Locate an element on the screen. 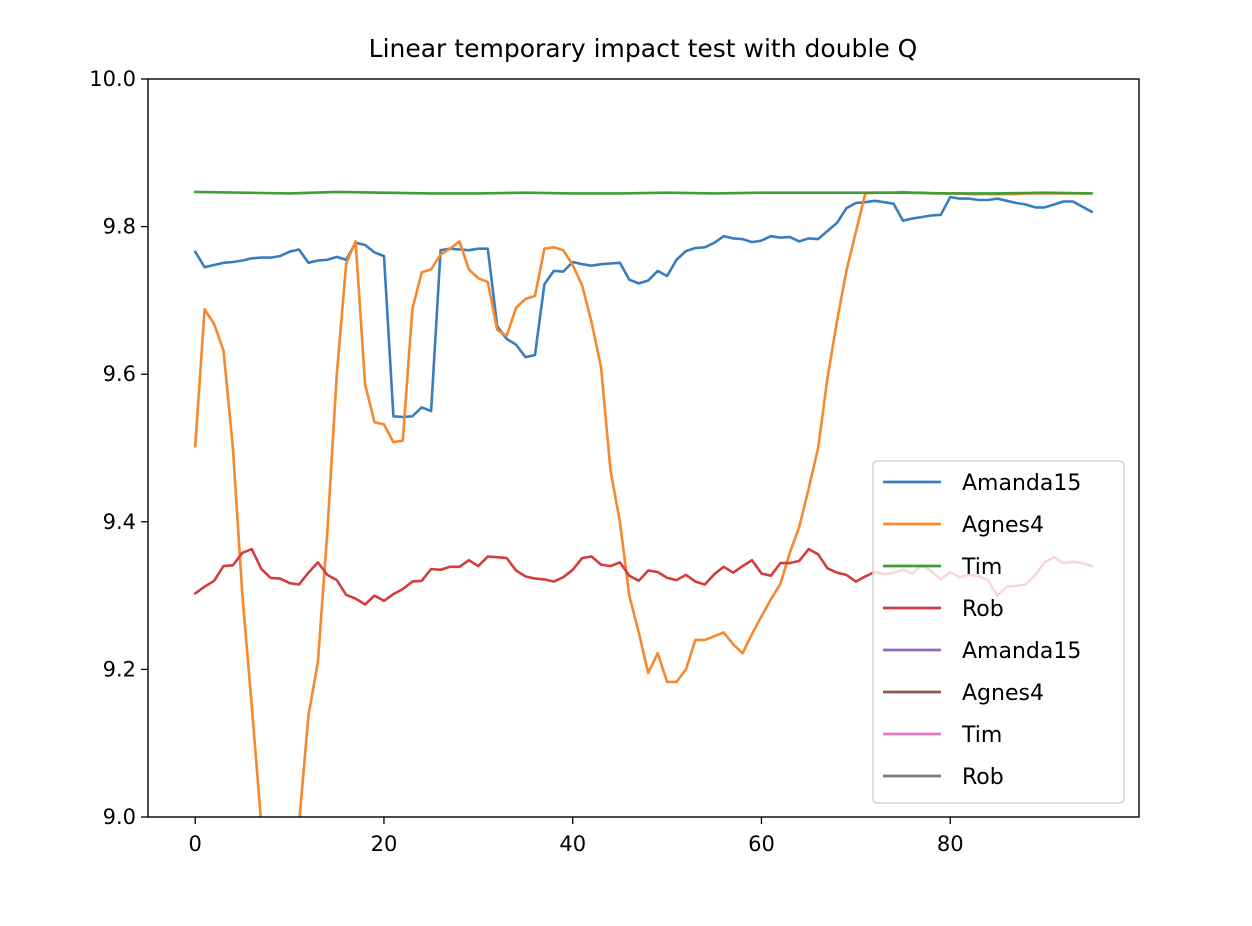 The width and height of the screenshot is (1252, 926). y-tick-label: 10.0 is located at coordinates (112, 79).